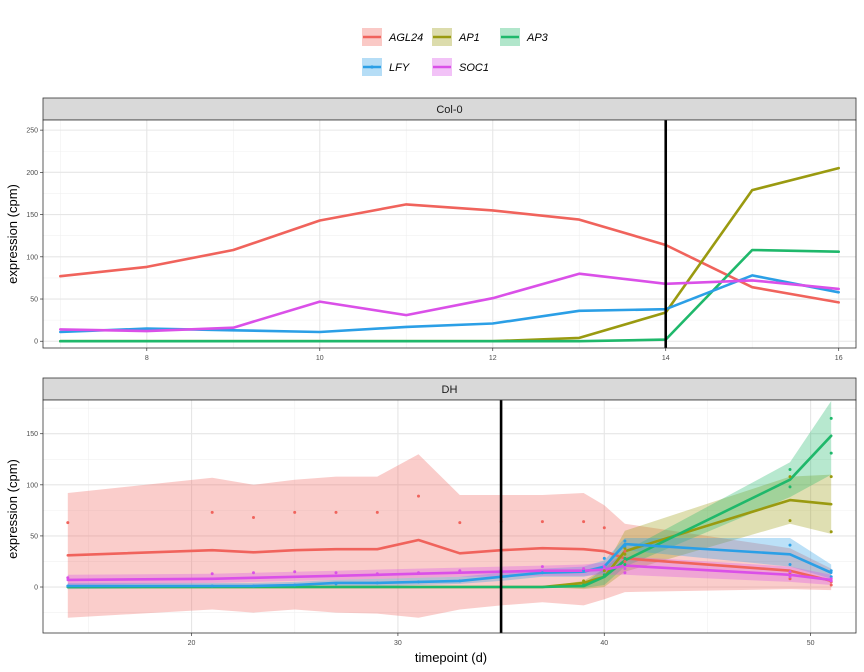  Describe the element at coordinates (839, 358) in the screenshot. I see `x-tick-label: 16` at that location.